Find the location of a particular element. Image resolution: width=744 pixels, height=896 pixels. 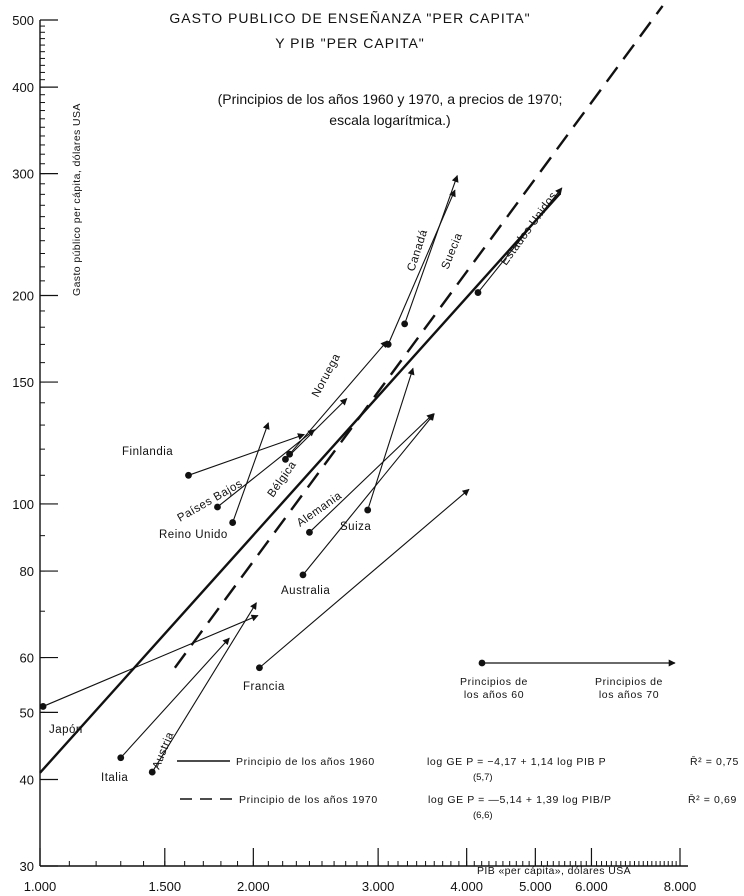

y-tick-label: 150 is located at coordinates (23, 382).